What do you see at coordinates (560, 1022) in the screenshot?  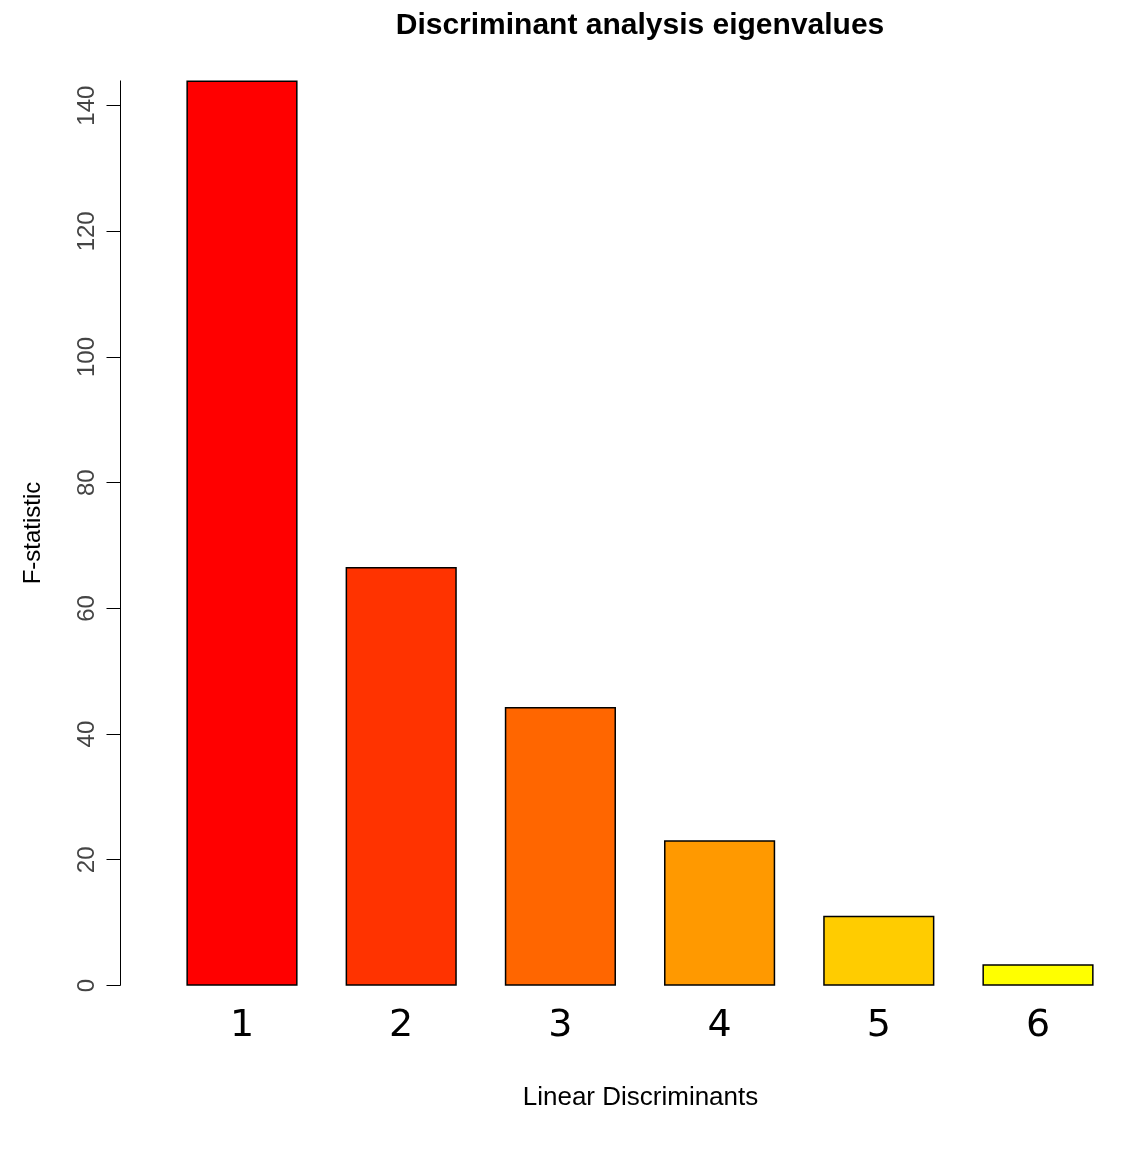 I see `x-tick-label: 3` at bounding box center [560, 1022].